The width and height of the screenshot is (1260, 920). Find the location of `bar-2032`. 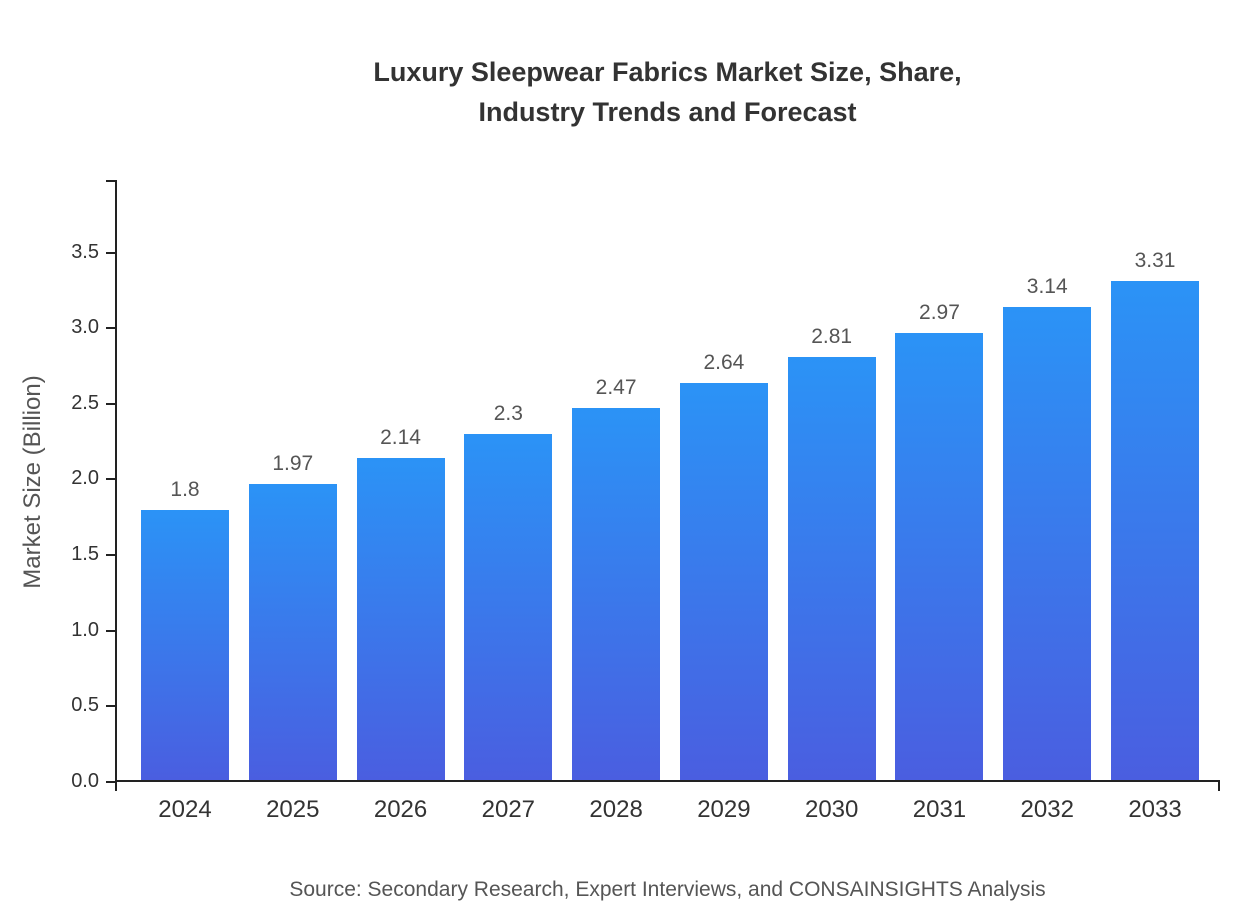

bar-2032 is located at coordinates (1047, 543).